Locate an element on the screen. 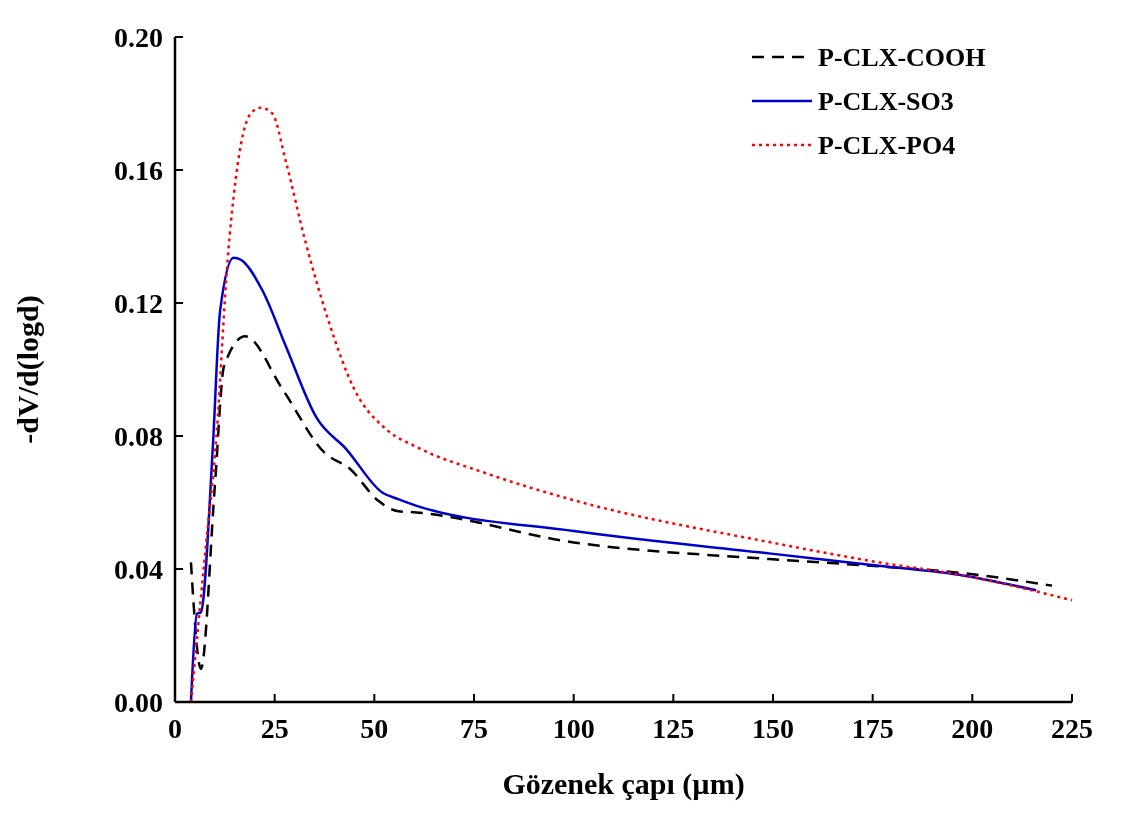 The height and width of the screenshot is (827, 1125). x-tick-label: 75 is located at coordinates (474, 728).